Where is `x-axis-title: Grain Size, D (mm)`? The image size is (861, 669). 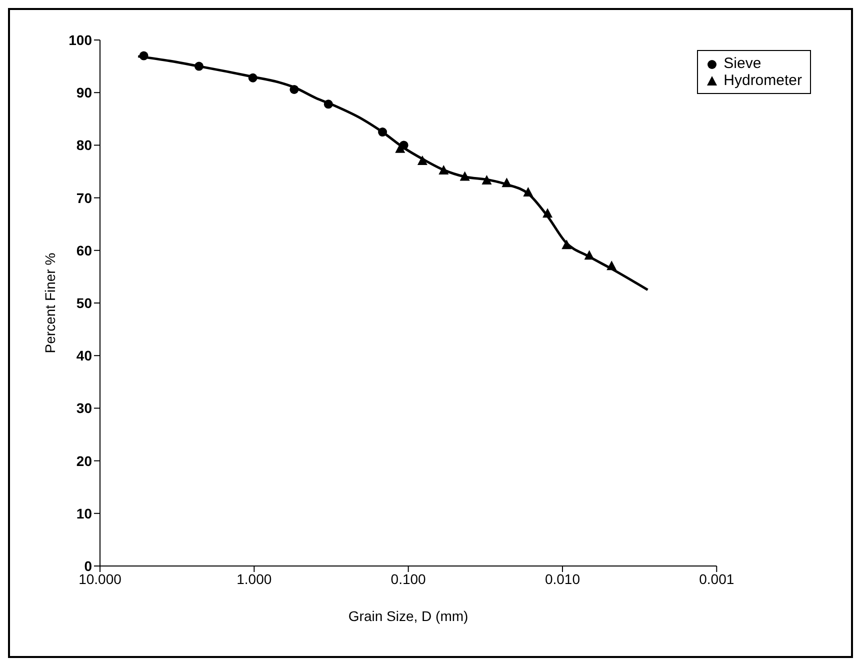
x-axis-title: Grain Size, D (mm) is located at coordinates (408, 616).